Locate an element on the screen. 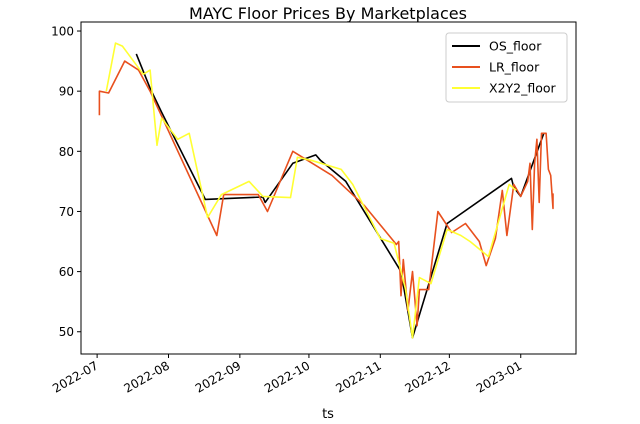 This screenshot has height=424, width=640. legend-label: LR_floor is located at coordinates (514, 67).